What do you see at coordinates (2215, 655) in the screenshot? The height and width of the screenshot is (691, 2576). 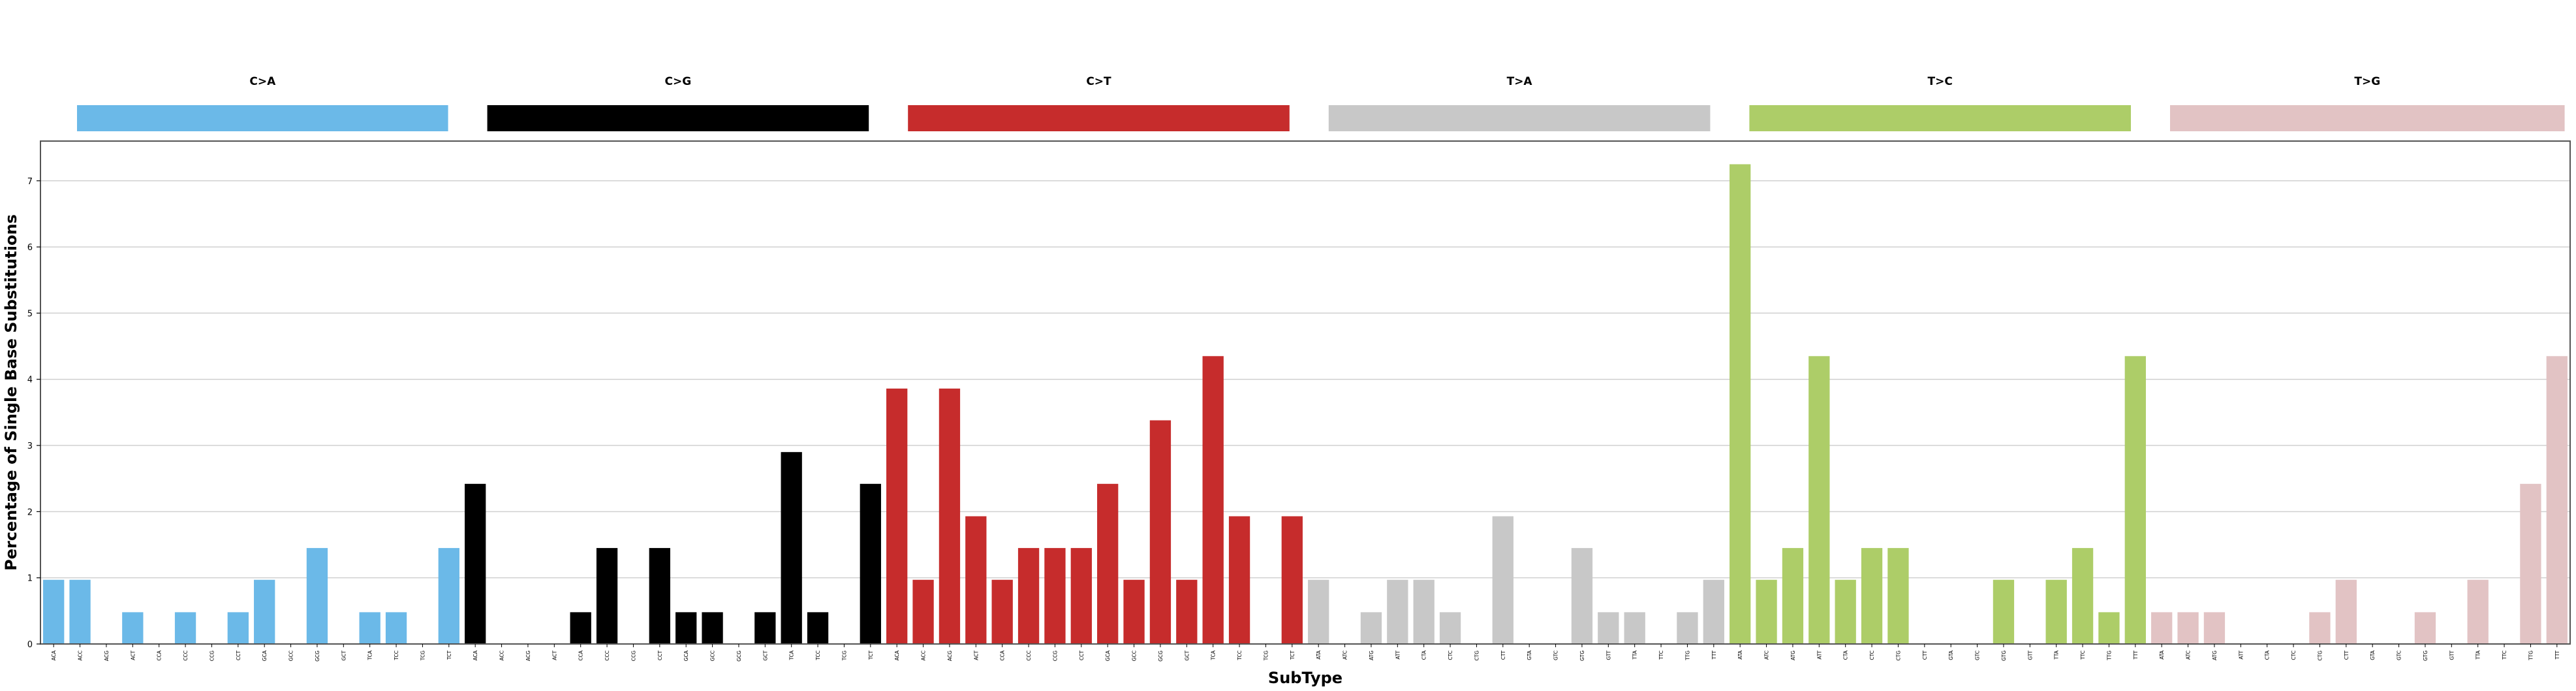 I see `x-tick-label: ATG` at bounding box center [2215, 655].